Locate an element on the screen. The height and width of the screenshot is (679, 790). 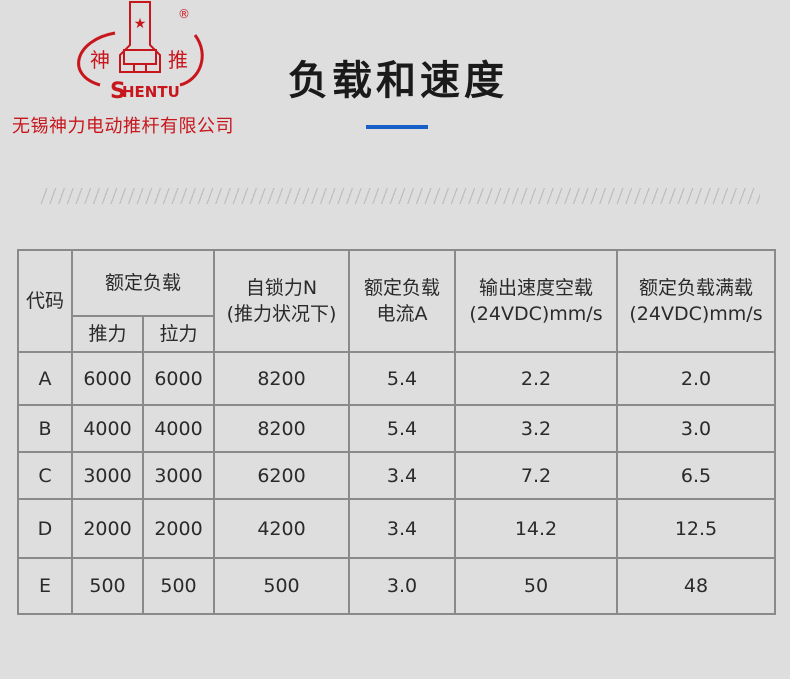
table-subheader-row: 推力 拉力 is located at coordinates (396, 334).